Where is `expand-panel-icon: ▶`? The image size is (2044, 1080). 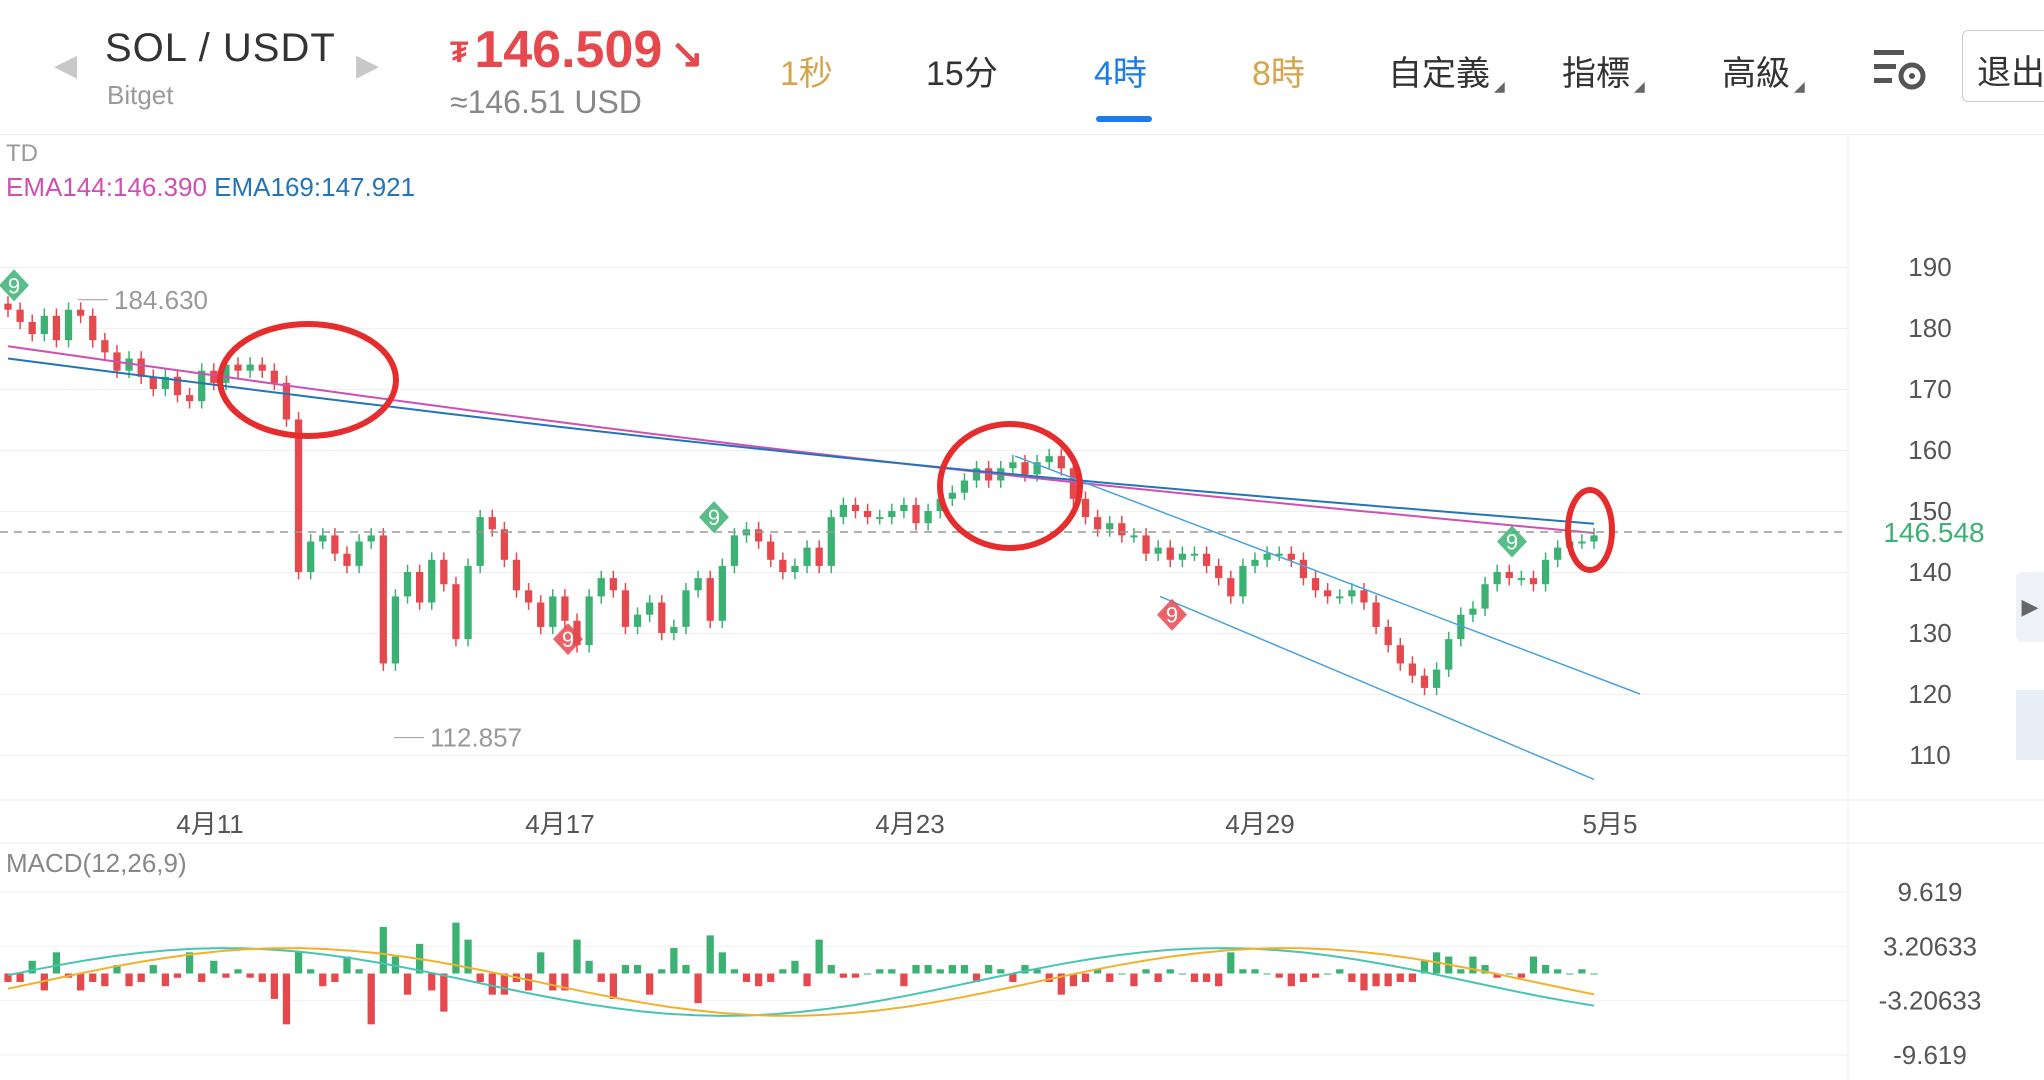
expand-panel-icon: ▶ is located at coordinates (2030, 607).